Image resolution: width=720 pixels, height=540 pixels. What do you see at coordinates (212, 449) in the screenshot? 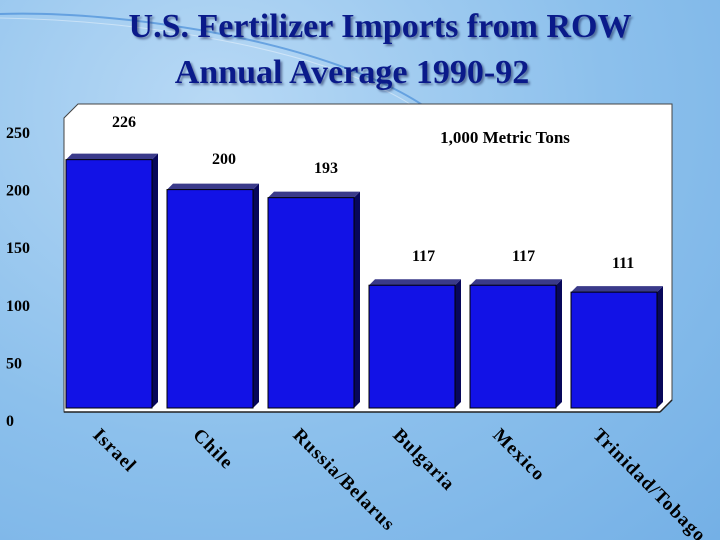
I see `x-tick-label: Chile` at bounding box center [212, 449].